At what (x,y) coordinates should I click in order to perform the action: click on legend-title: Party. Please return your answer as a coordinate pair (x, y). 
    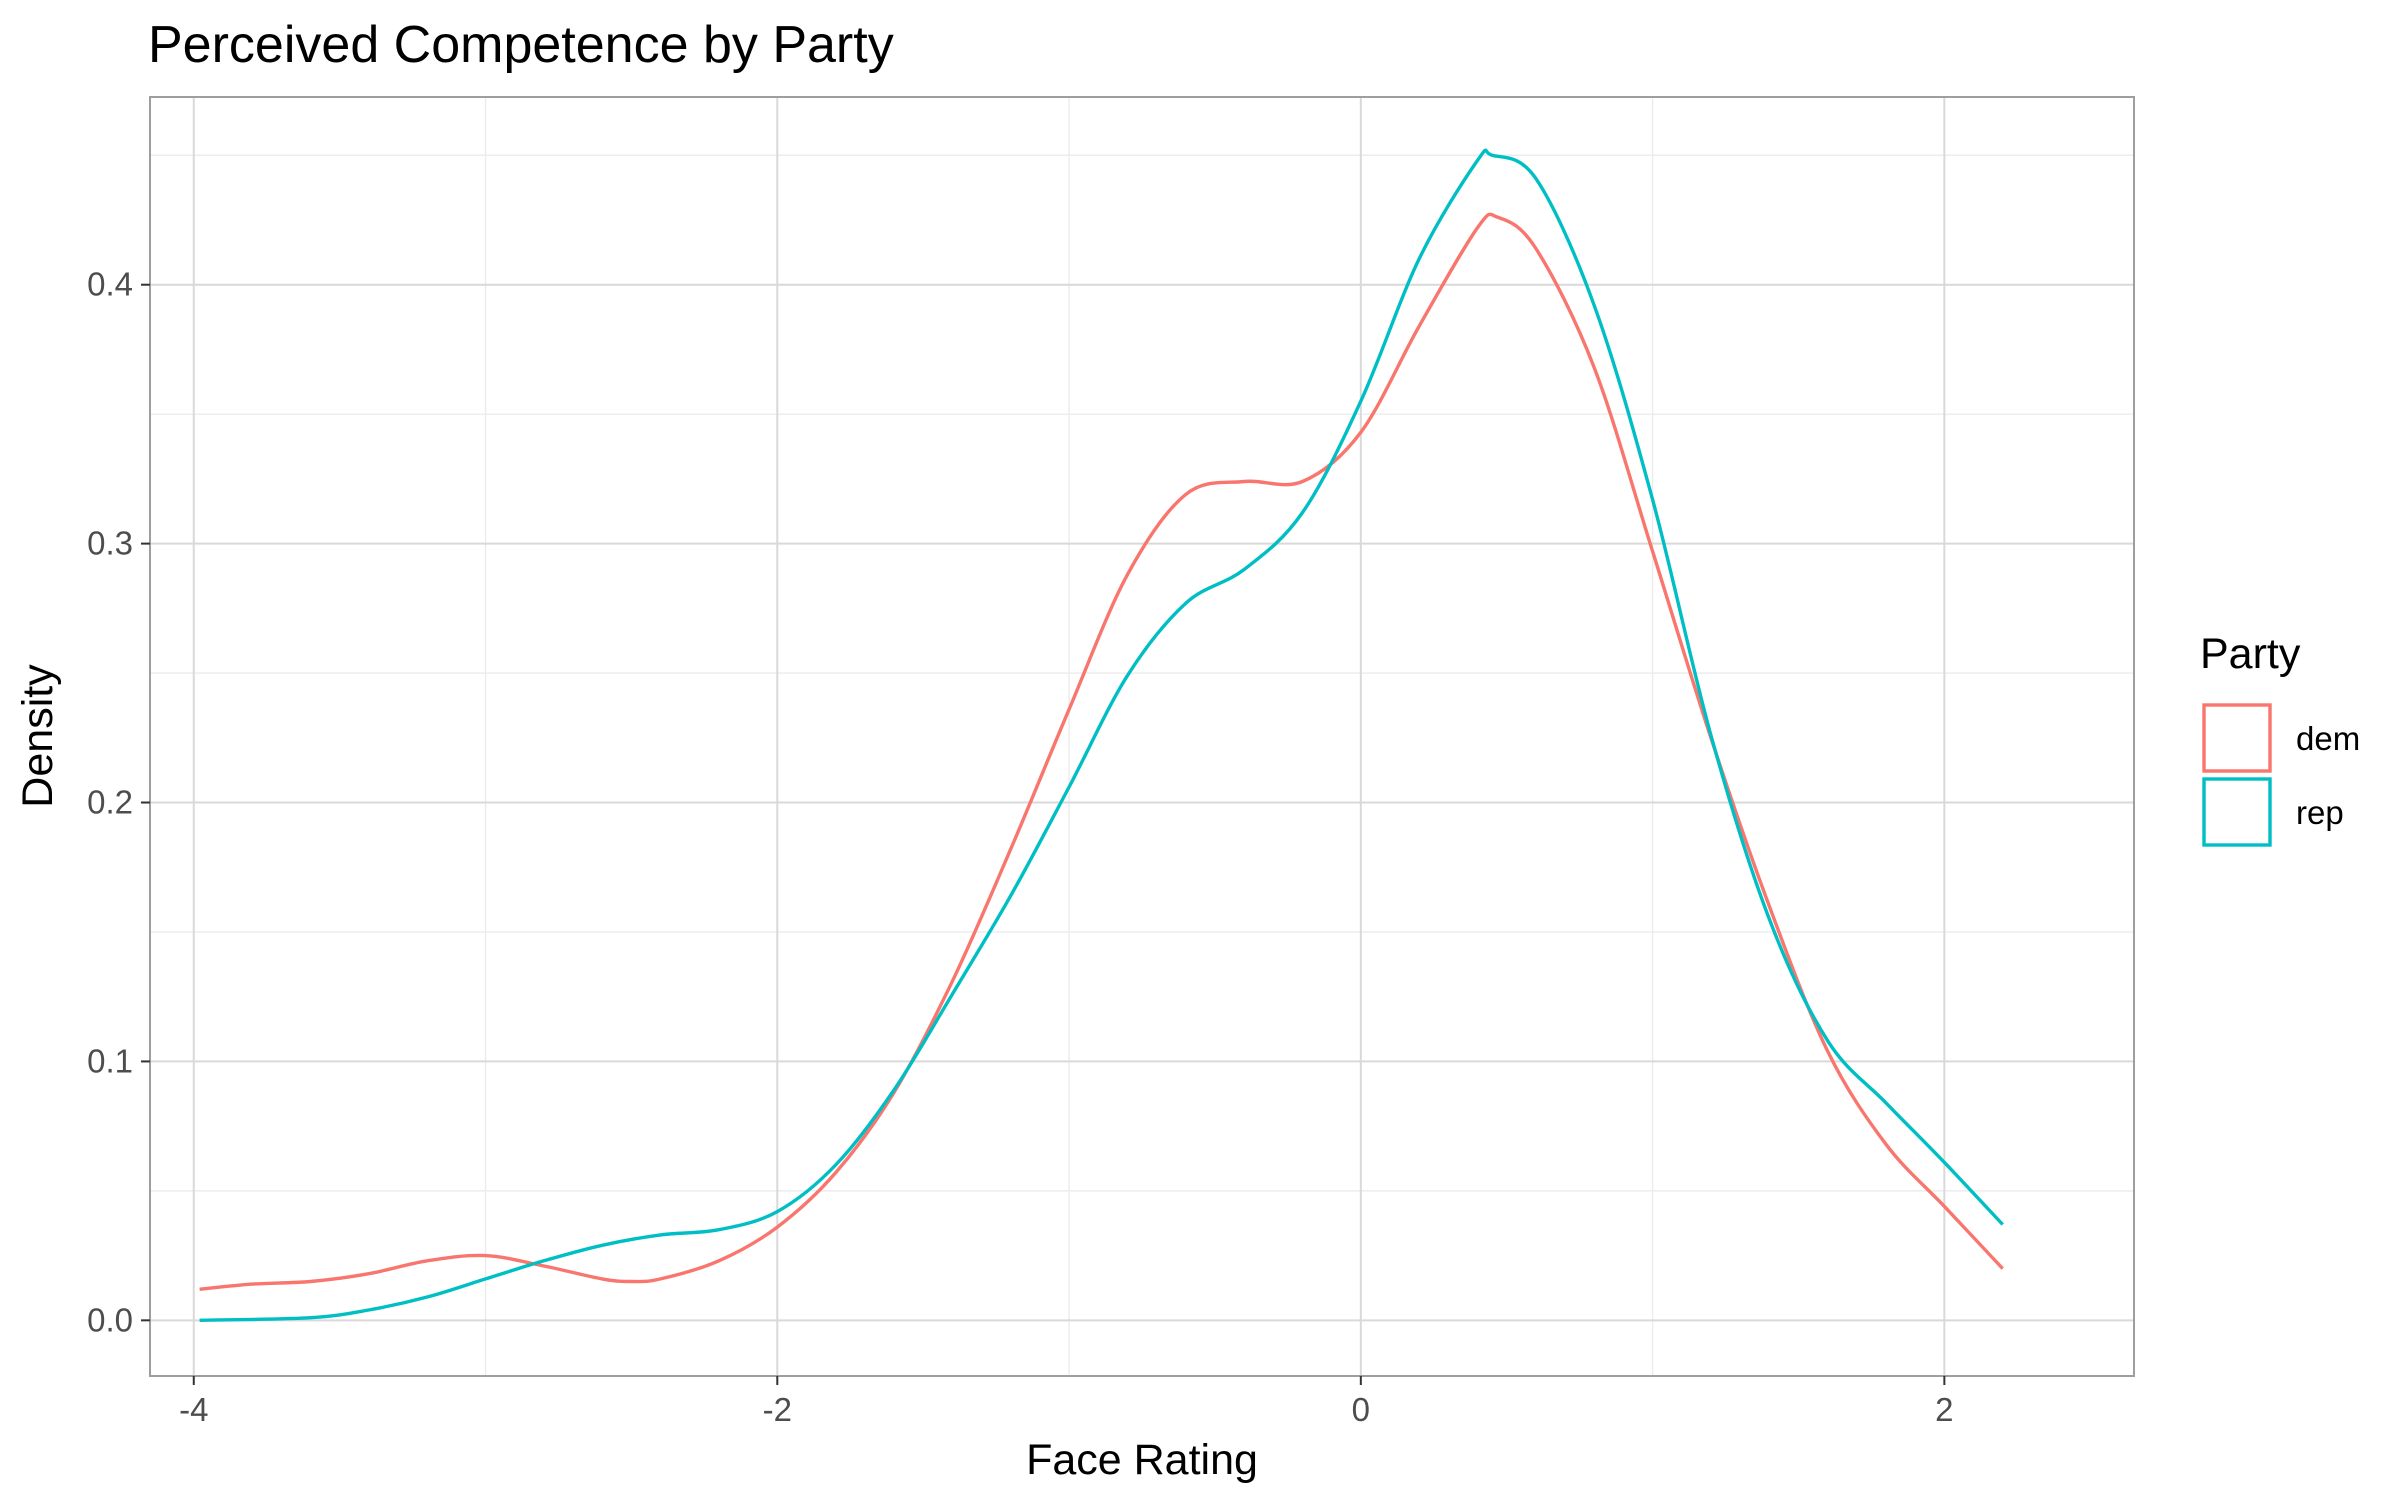
    Looking at the image, I should click on (2250, 654).